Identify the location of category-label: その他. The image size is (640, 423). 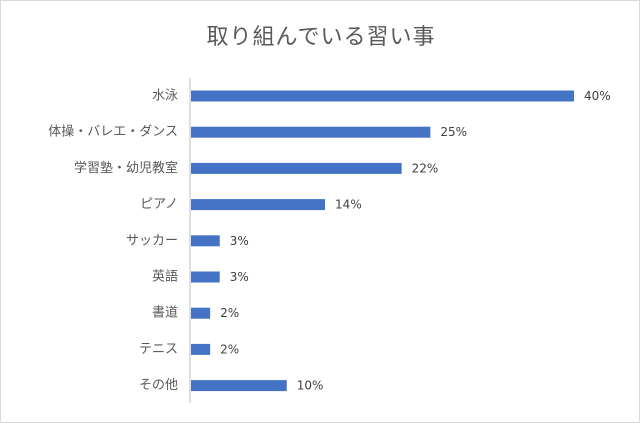
(158, 385).